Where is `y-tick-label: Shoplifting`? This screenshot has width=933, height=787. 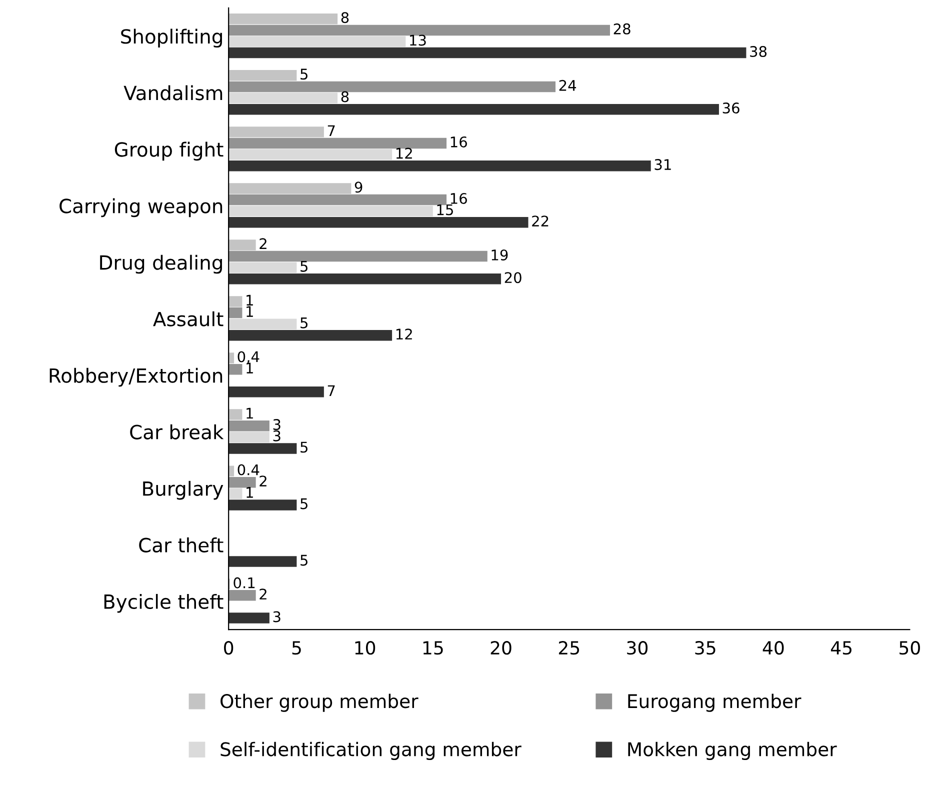 y-tick-label: Shoplifting is located at coordinates (171, 38).